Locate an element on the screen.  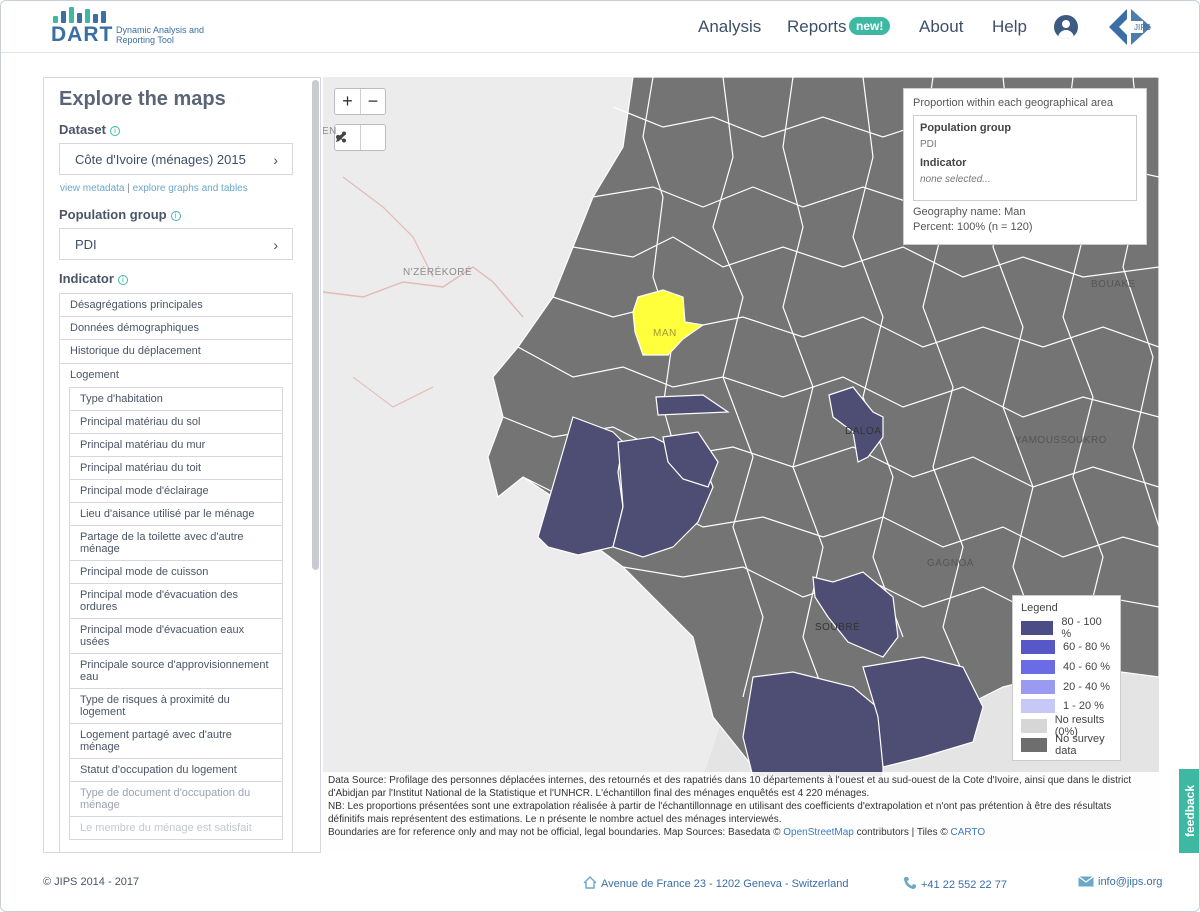
legend-label: 60 - 80 % is located at coordinates (1087, 647).